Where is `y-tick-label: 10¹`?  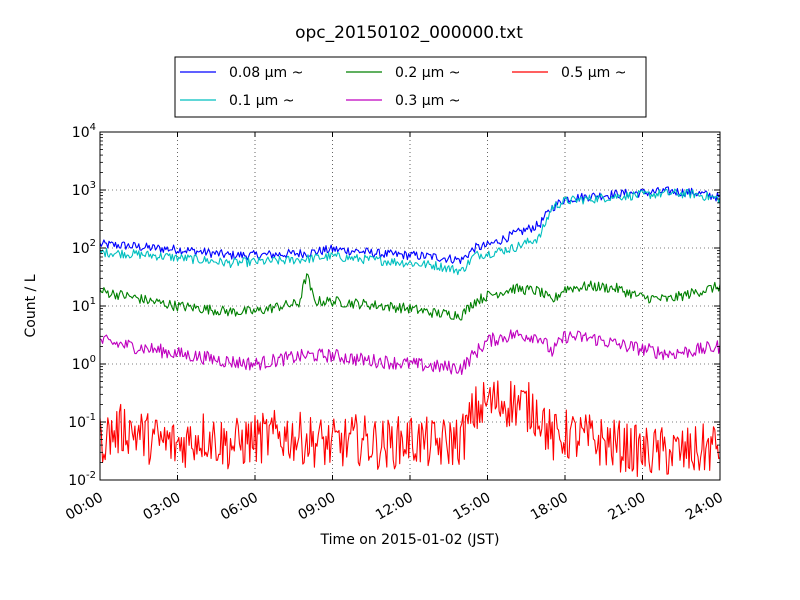
y-tick-label: 10¹ is located at coordinates (84, 305).